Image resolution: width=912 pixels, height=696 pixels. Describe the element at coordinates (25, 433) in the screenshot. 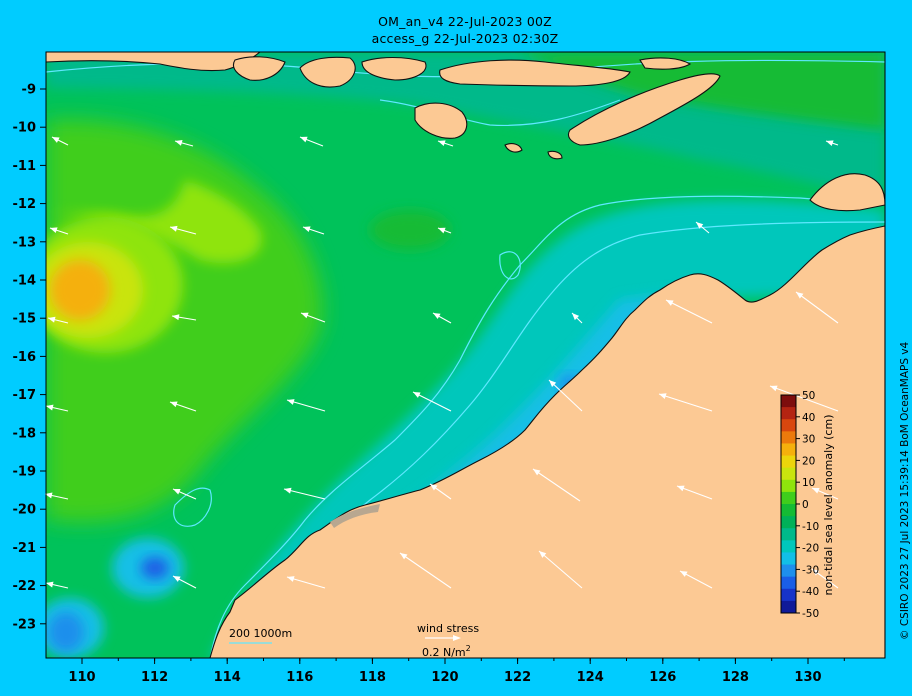

I see `y-tick-label: -18` at that location.